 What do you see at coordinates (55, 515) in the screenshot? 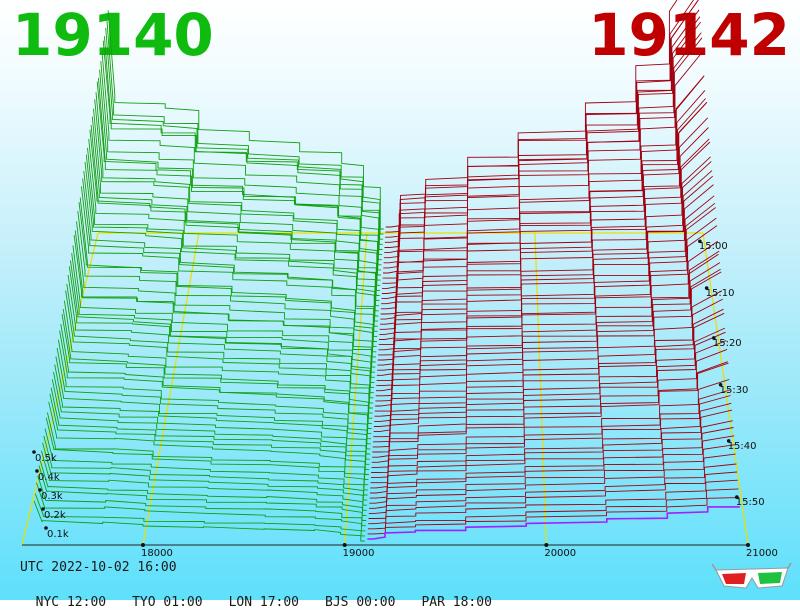
I see `y-tick-label: 0.2k` at bounding box center [55, 515].